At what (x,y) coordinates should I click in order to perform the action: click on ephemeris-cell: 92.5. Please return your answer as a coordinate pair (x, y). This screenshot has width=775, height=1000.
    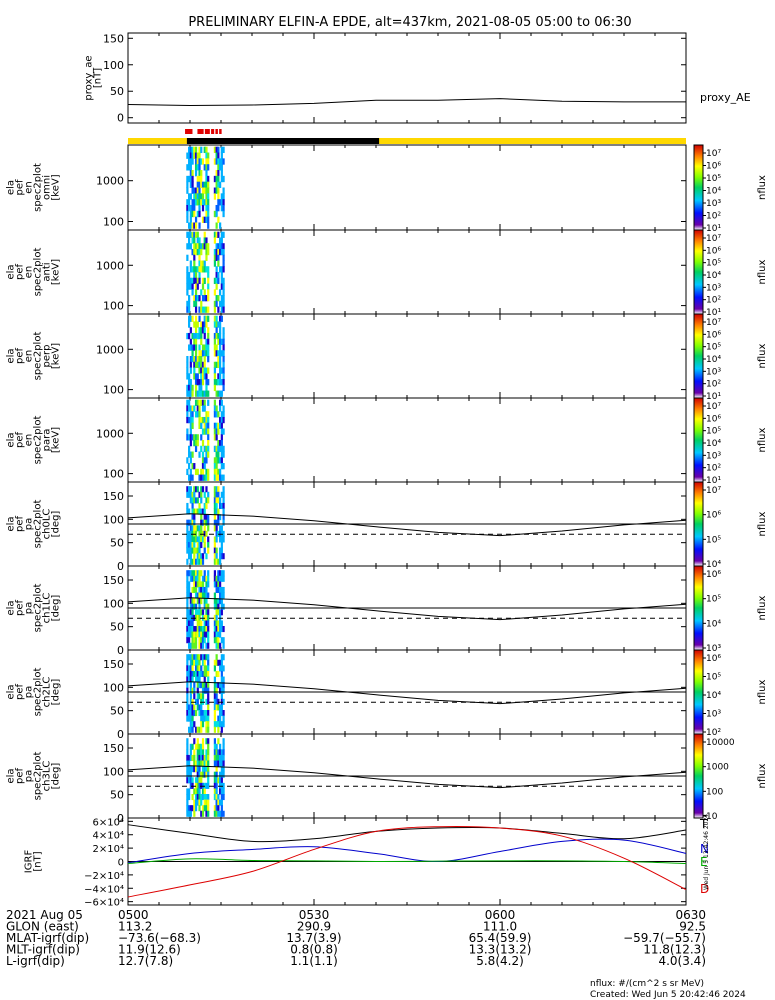
    Looking at the image, I should click on (692, 927).